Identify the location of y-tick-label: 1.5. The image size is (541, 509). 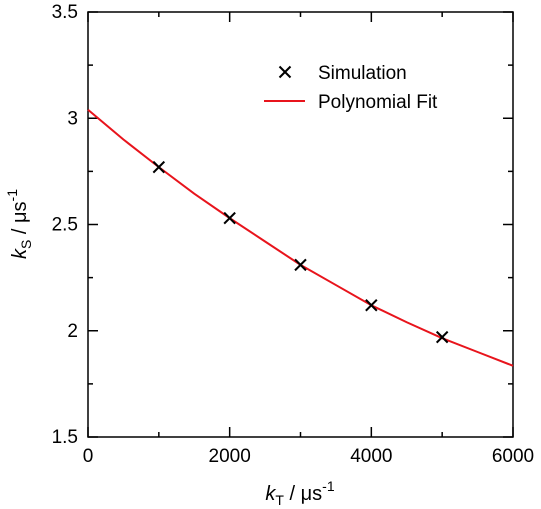
(65, 437).